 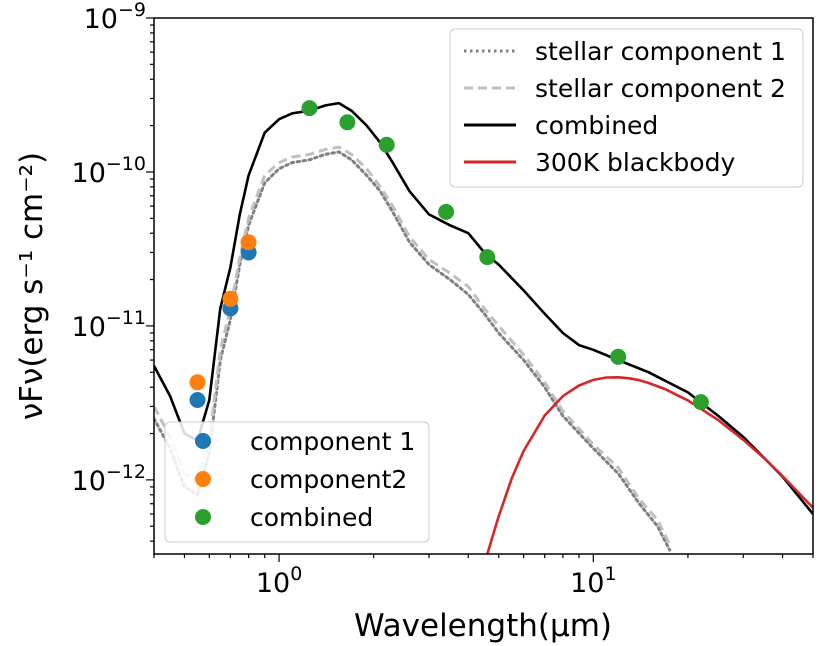 I want to click on legend-point-label: component 1, so click(x=332, y=441).